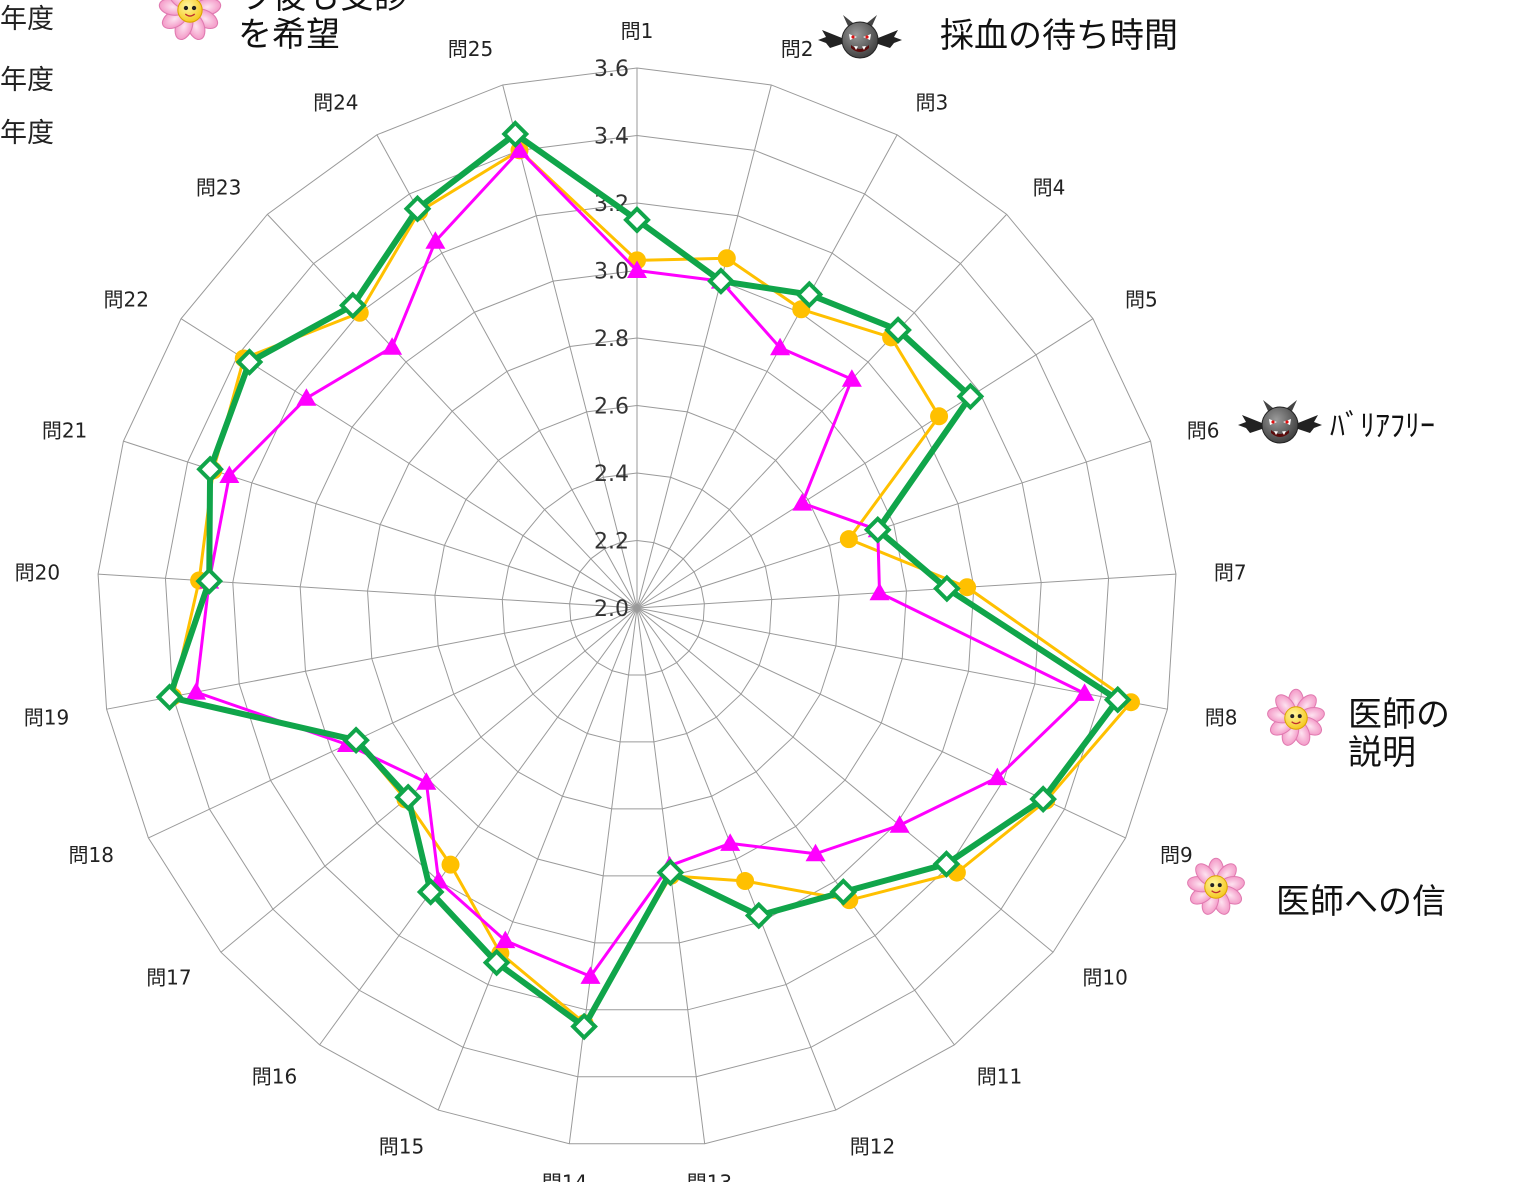  I want to click on category-label: 問4, so click(1049, 188).